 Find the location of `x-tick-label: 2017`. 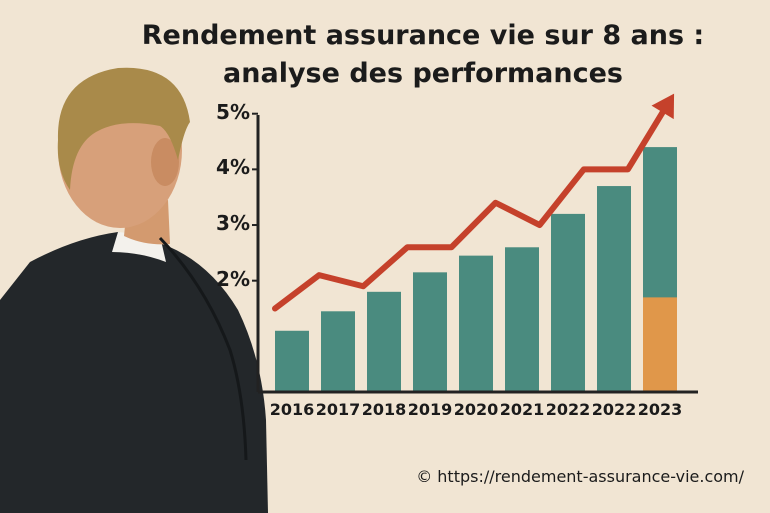

x-tick-label: 2017 is located at coordinates (338, 409).